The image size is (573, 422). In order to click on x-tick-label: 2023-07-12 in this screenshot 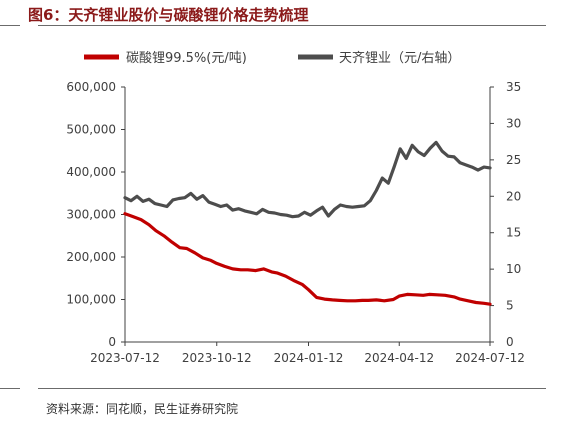, I will do `click(125, 358)`.